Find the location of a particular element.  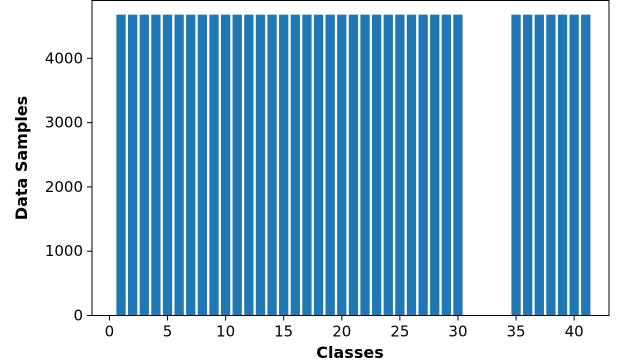

y-tick-label: 1000 is located at coordinates (64, 251).